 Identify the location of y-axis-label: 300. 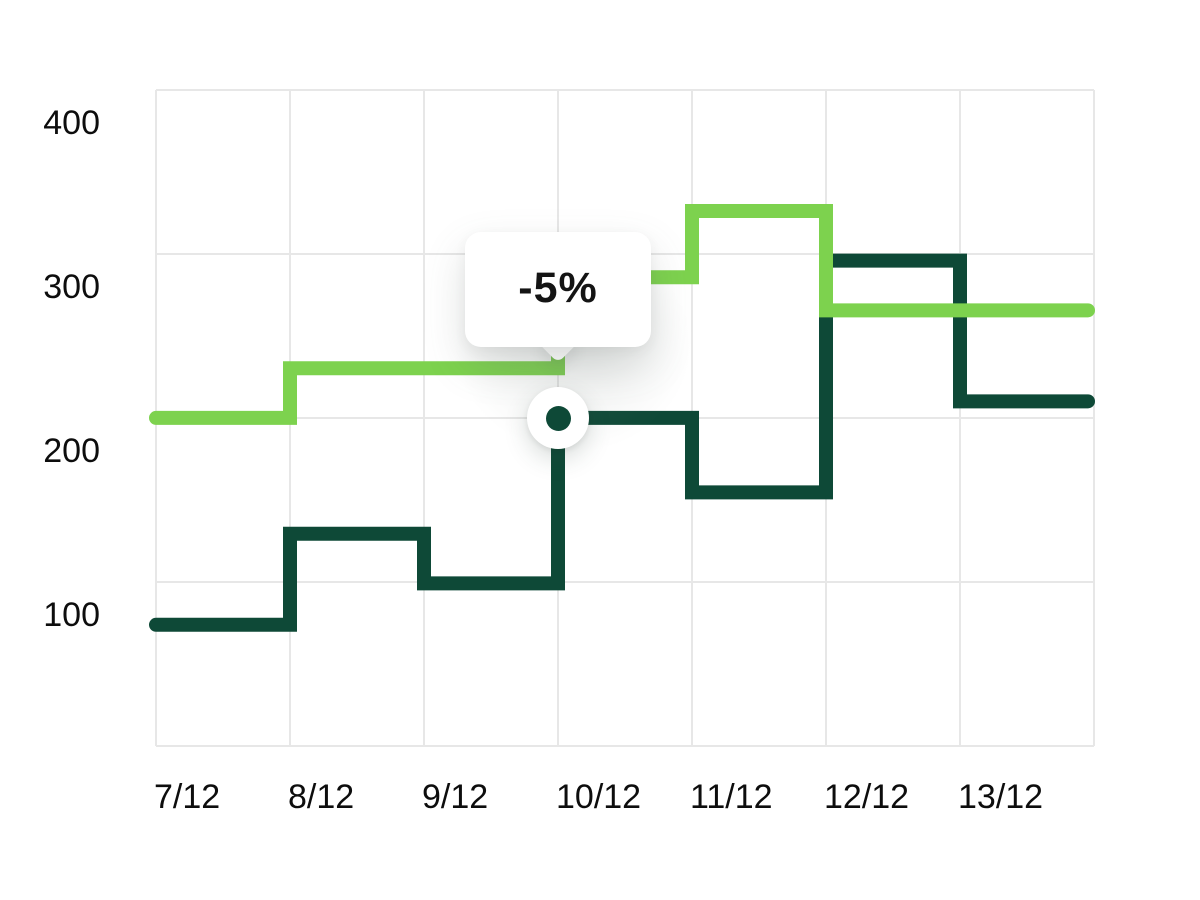
(71, 287).